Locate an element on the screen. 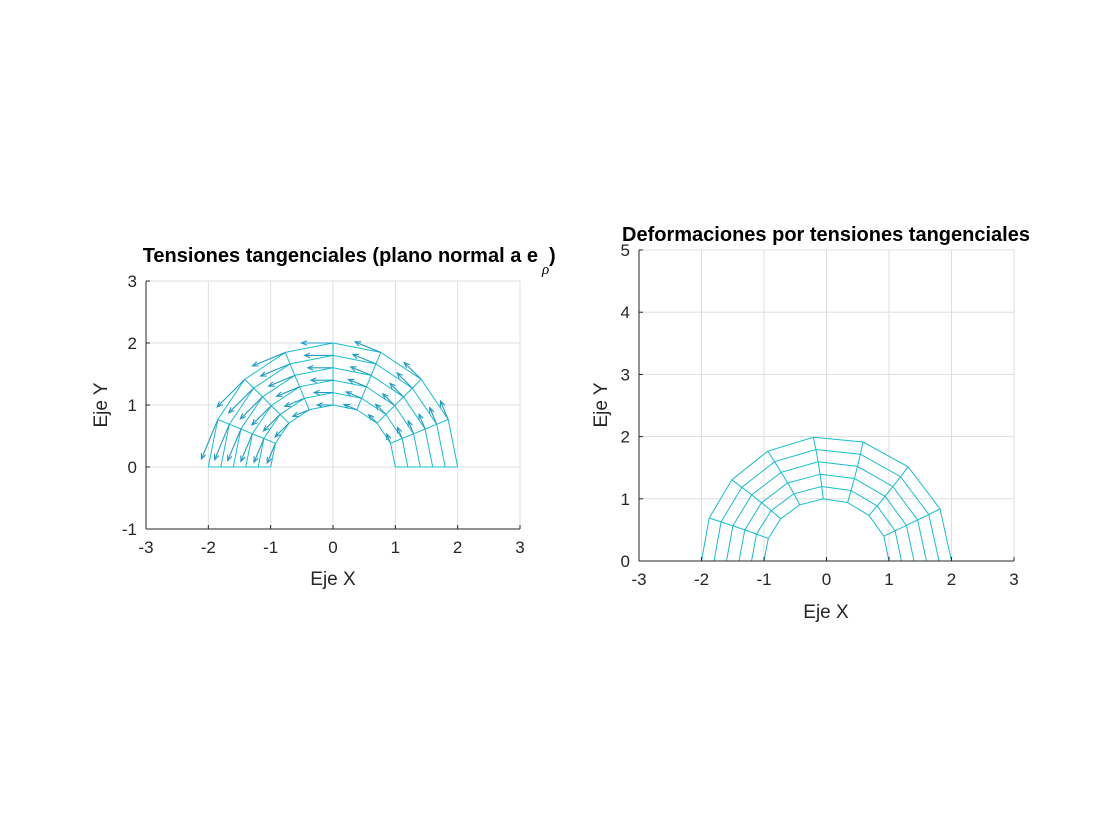 This screenshot has width=1120, height=840. y-tick-label: -1 is located at coordinates (129, 529).